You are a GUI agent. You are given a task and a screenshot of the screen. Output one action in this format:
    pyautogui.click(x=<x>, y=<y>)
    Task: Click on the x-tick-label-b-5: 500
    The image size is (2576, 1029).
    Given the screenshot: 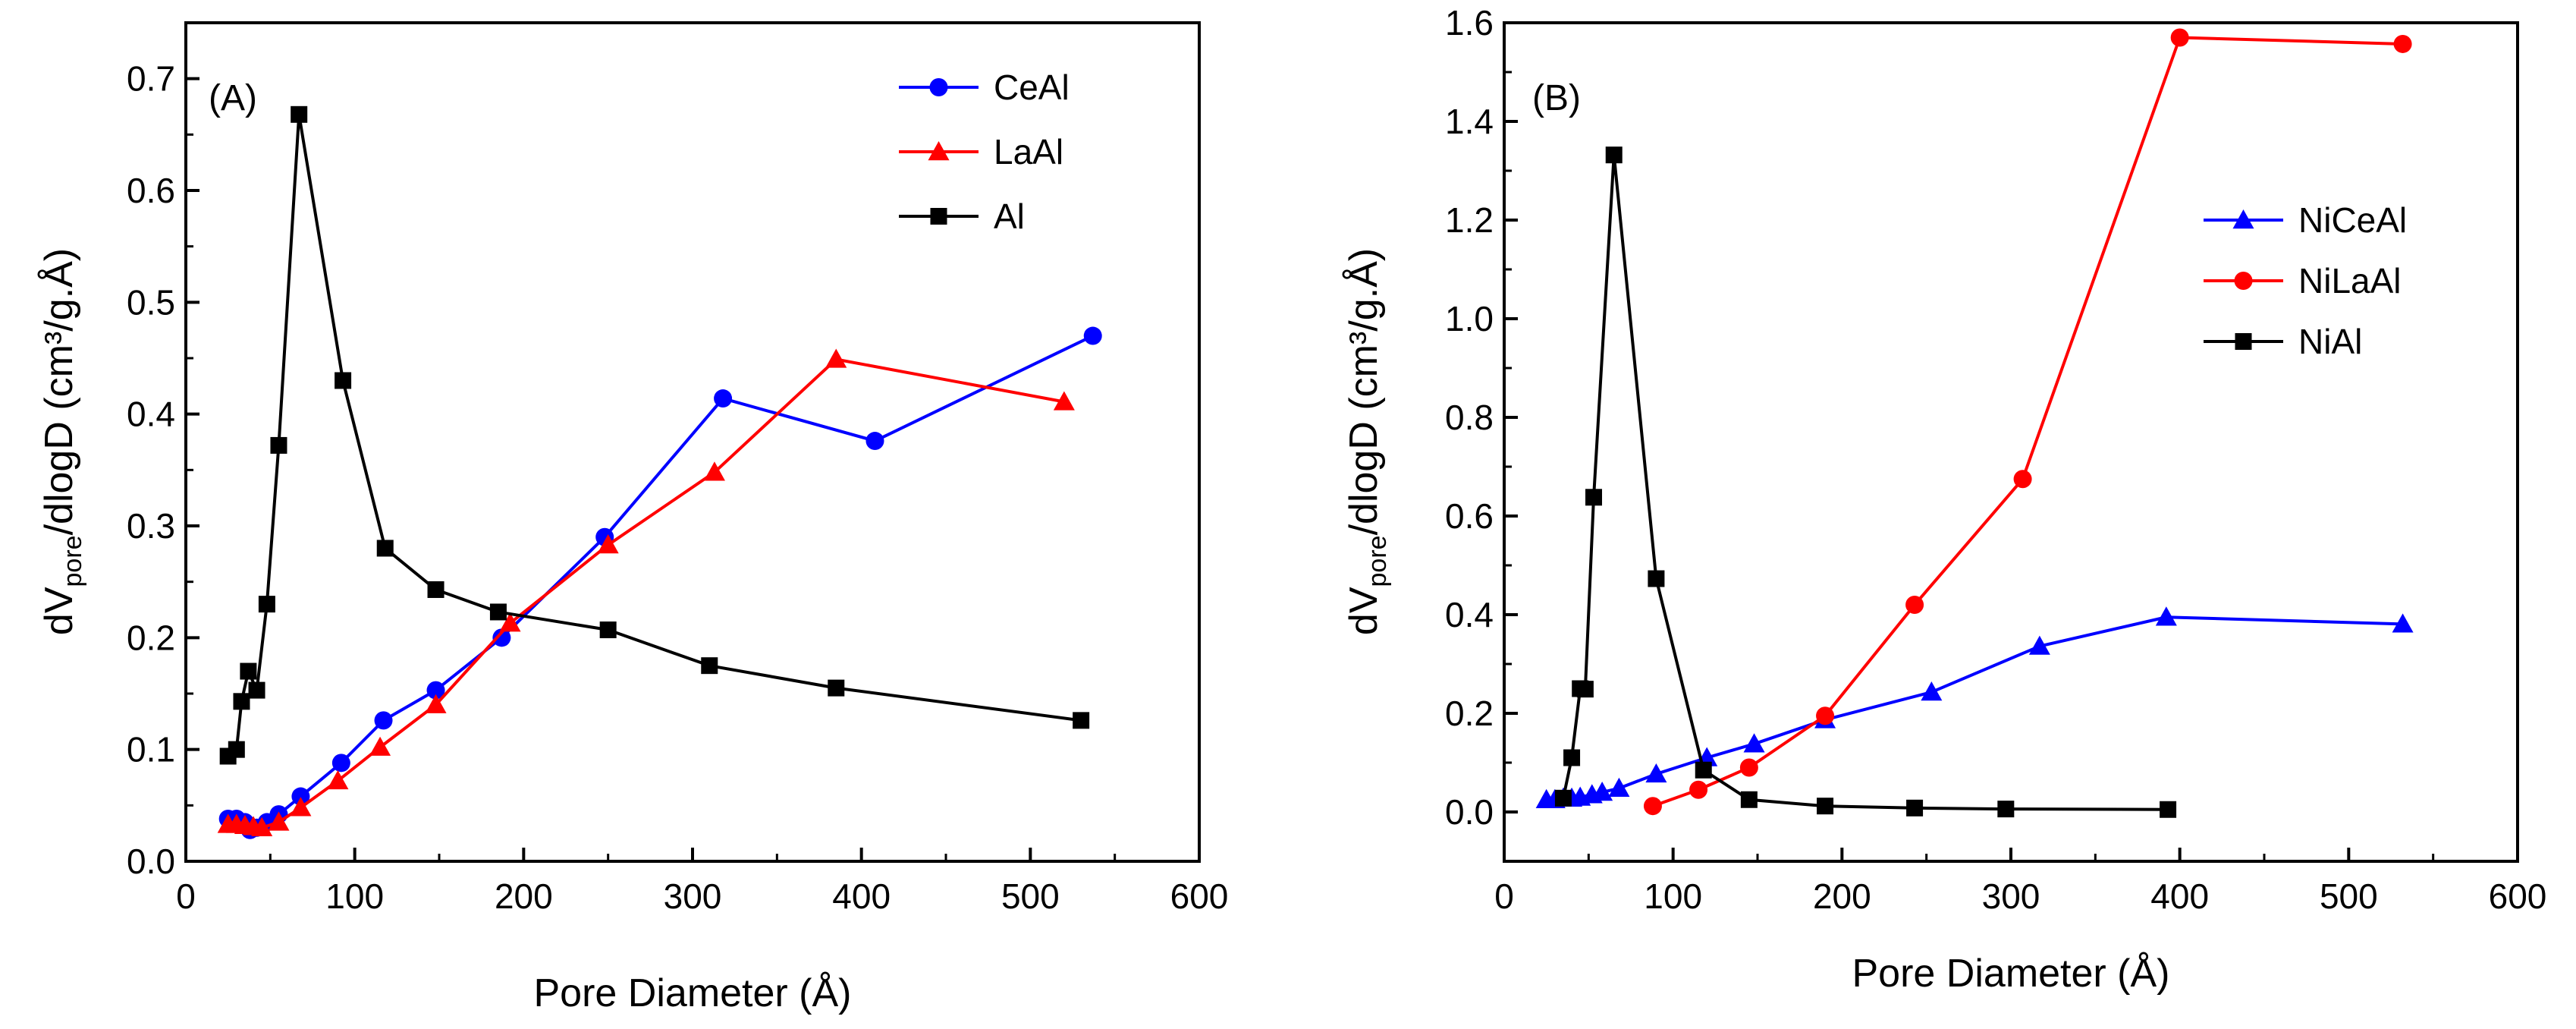 What is the action you would take?
    pyautogui.click(x=2349, y=896)
    